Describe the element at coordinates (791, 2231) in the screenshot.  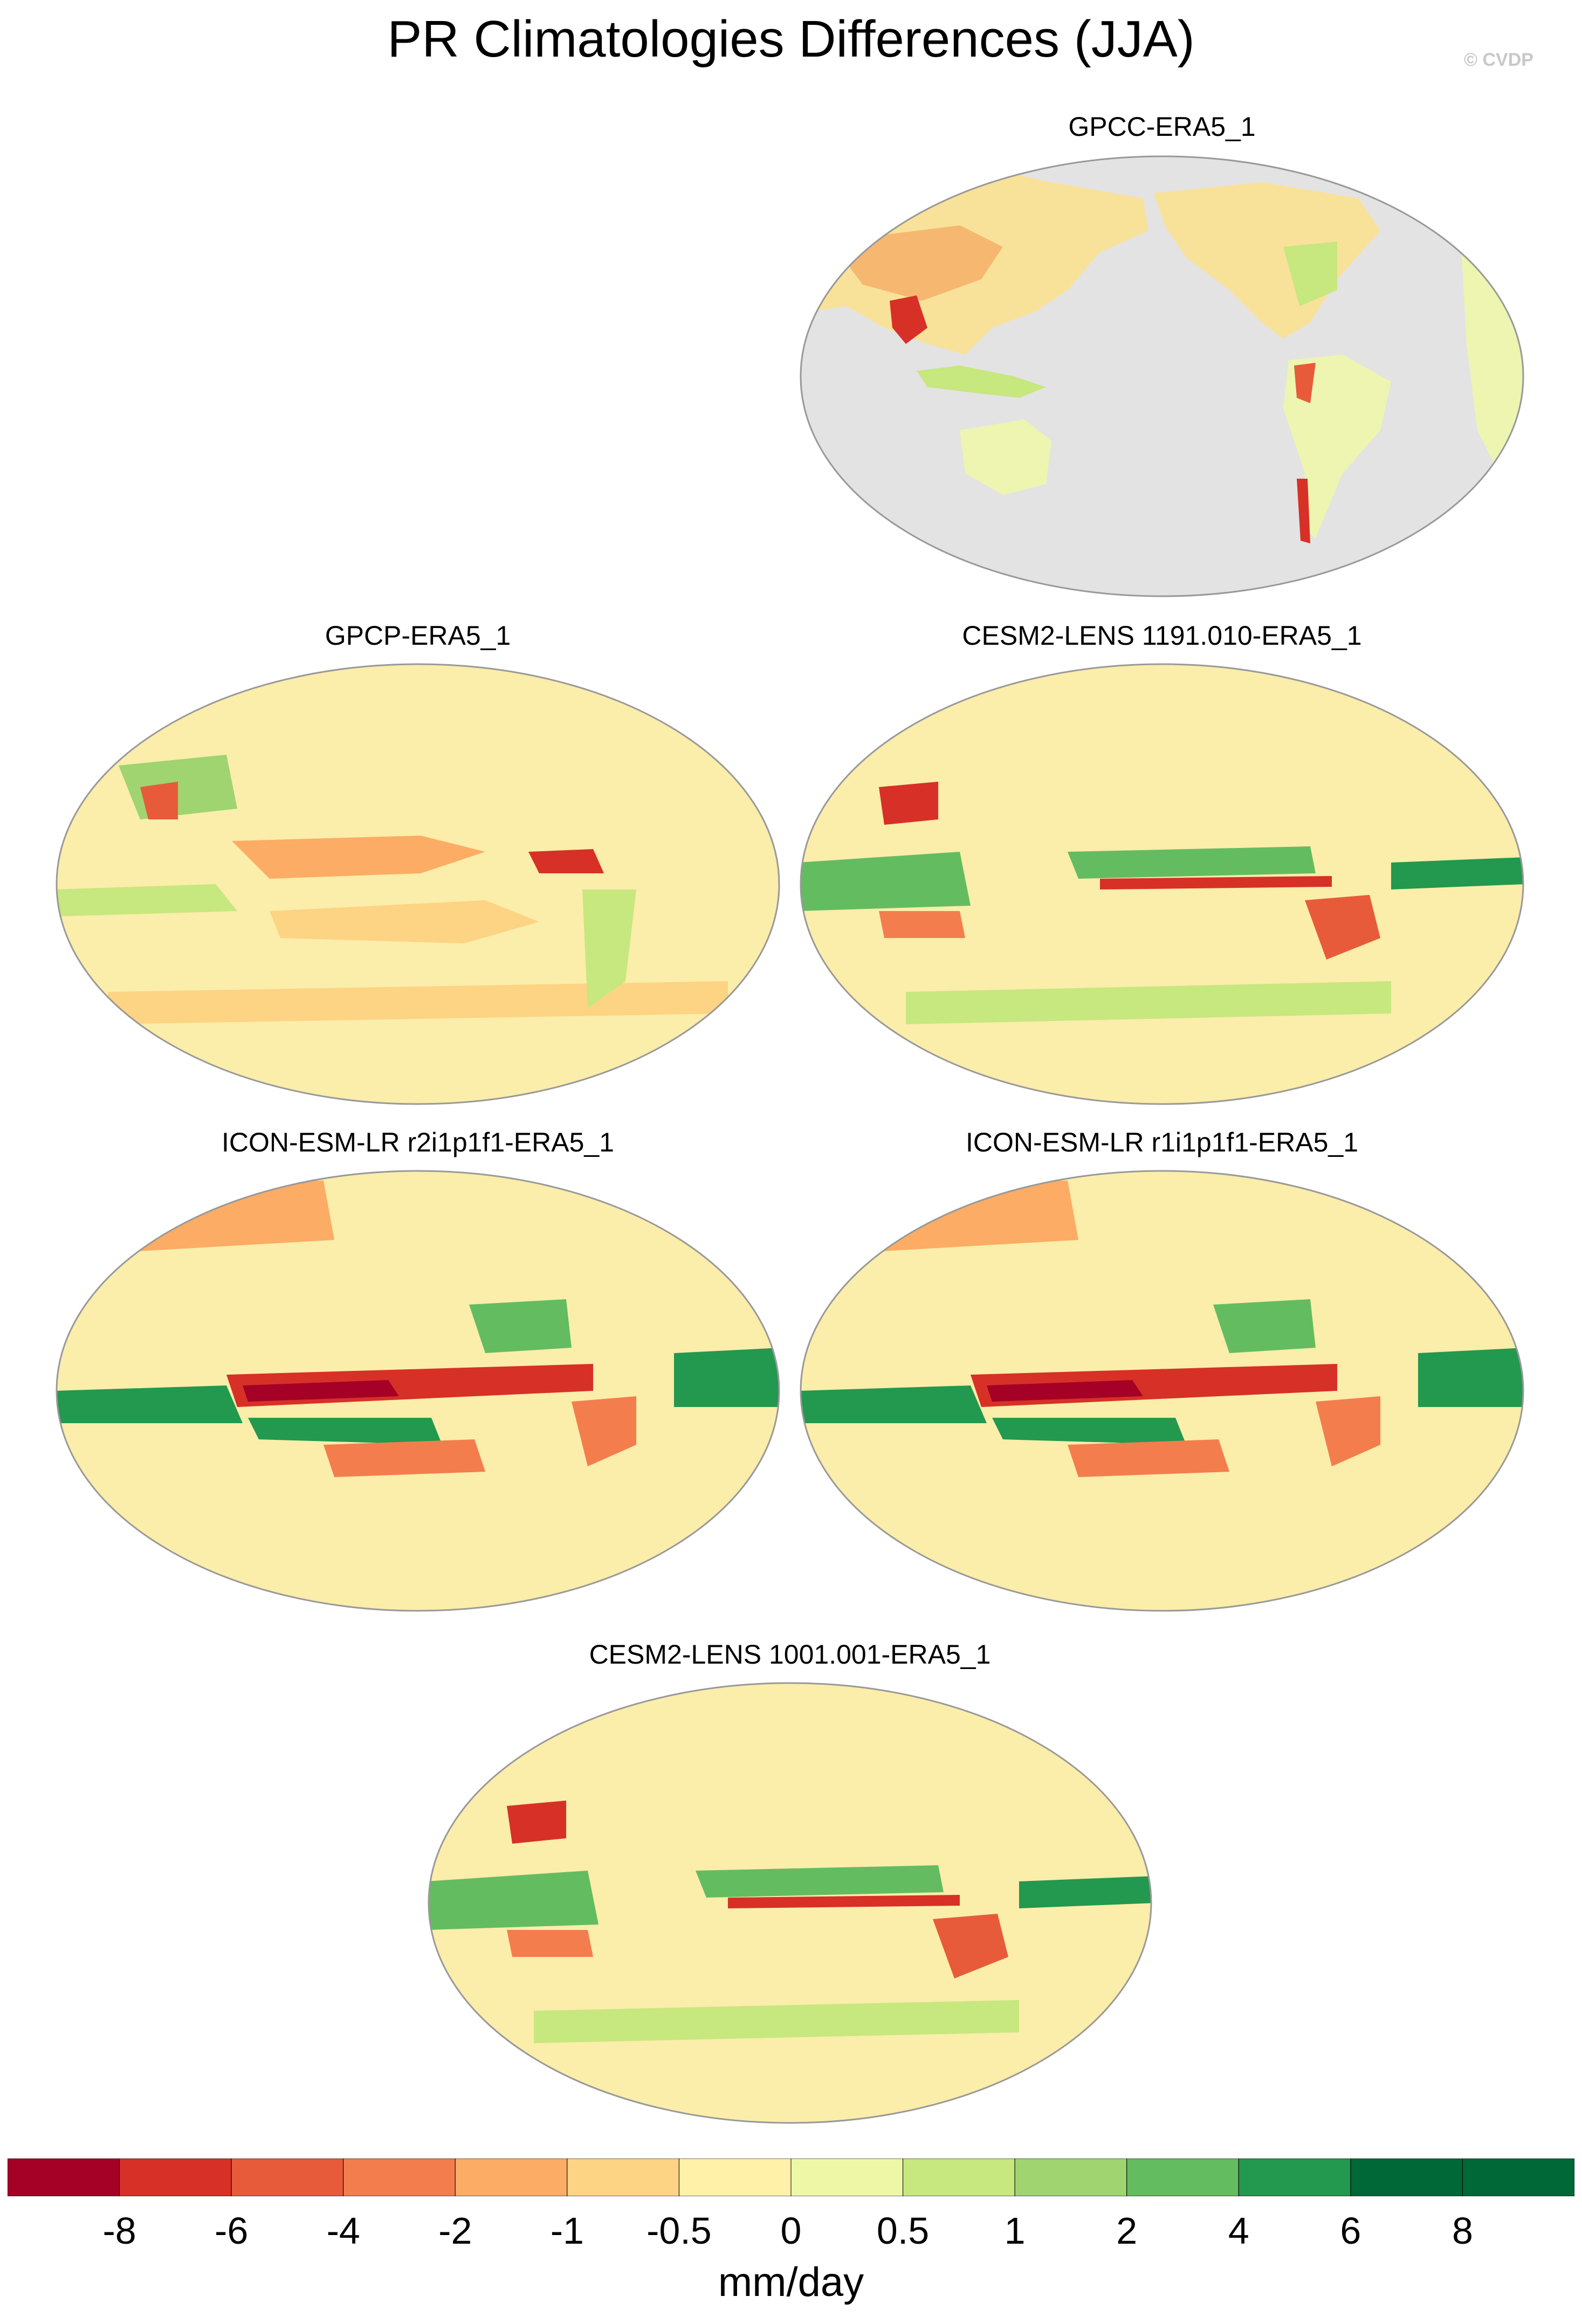
I see `colorbar-tick-label: 0` at that location.